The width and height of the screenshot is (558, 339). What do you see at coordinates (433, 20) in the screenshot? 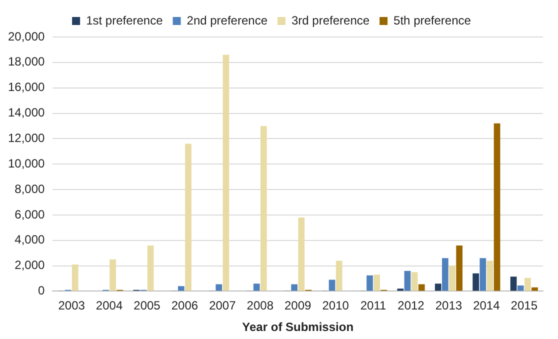
I see `legend-label: 5th preference` at bounding box center [433, 20].